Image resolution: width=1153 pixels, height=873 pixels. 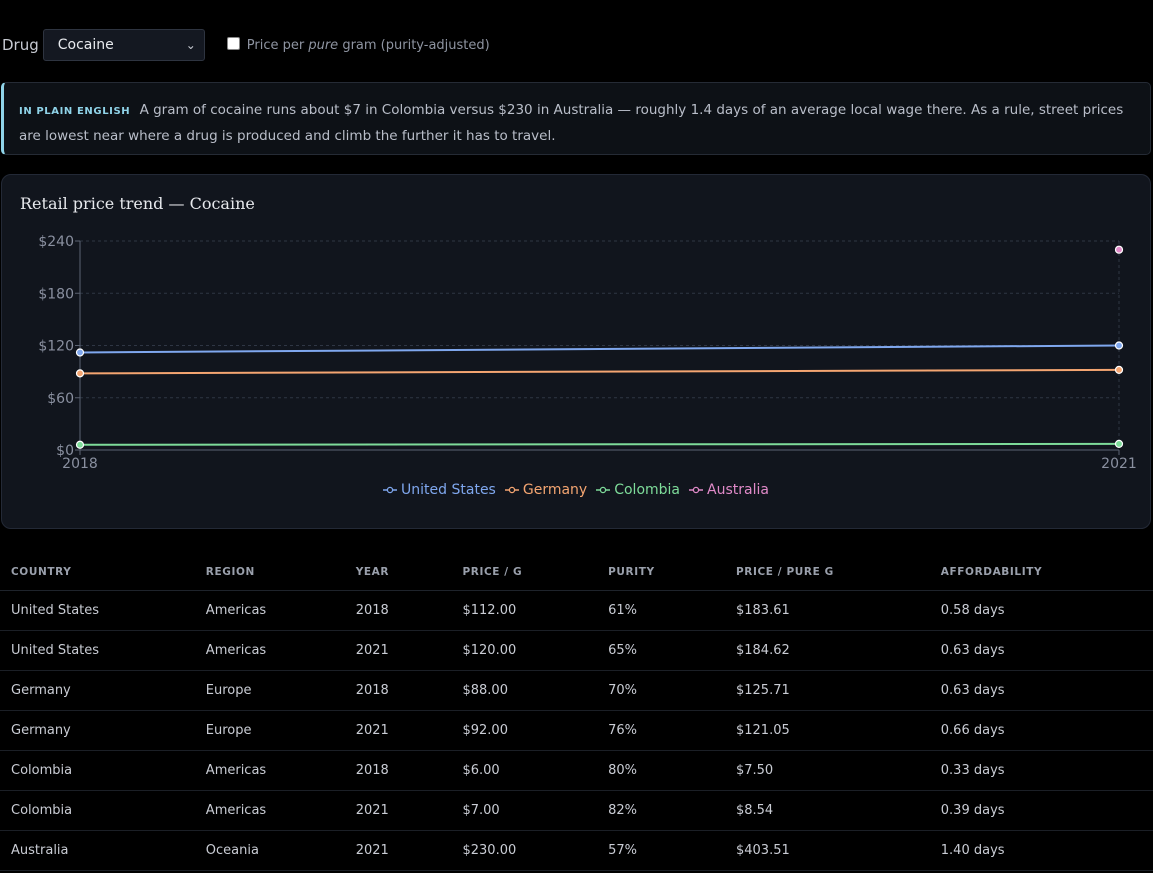 What do you see at coordinates (233, 43) in the screenshot?
I see `purity-checkbox` at bounding box center [233, 43].